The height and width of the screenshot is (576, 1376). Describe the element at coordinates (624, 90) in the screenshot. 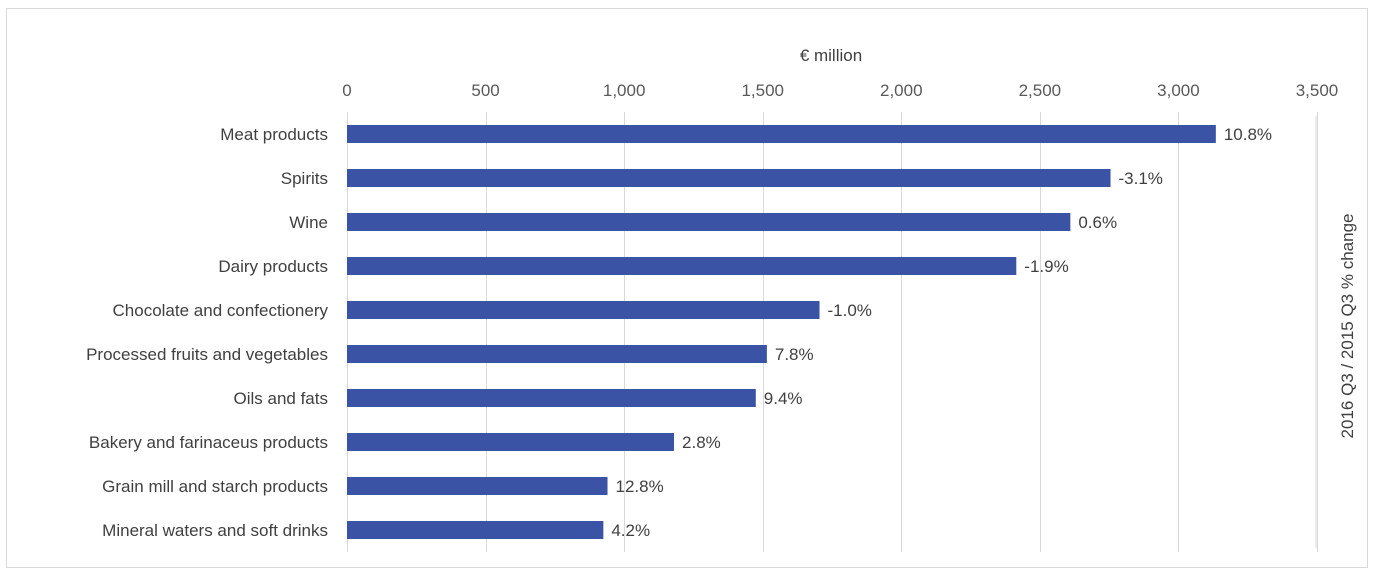

I see `x-tick-label: 1,000` at that location.